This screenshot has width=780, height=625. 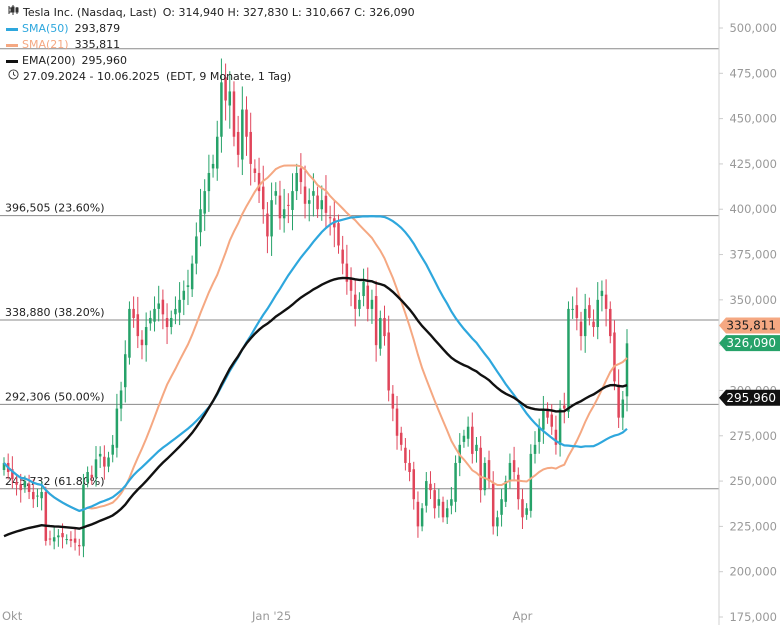 What do you see at coordinates (12, 616) in the screenshot?
I see `x-tick-label: Okt` at bounding box center [12, 616].